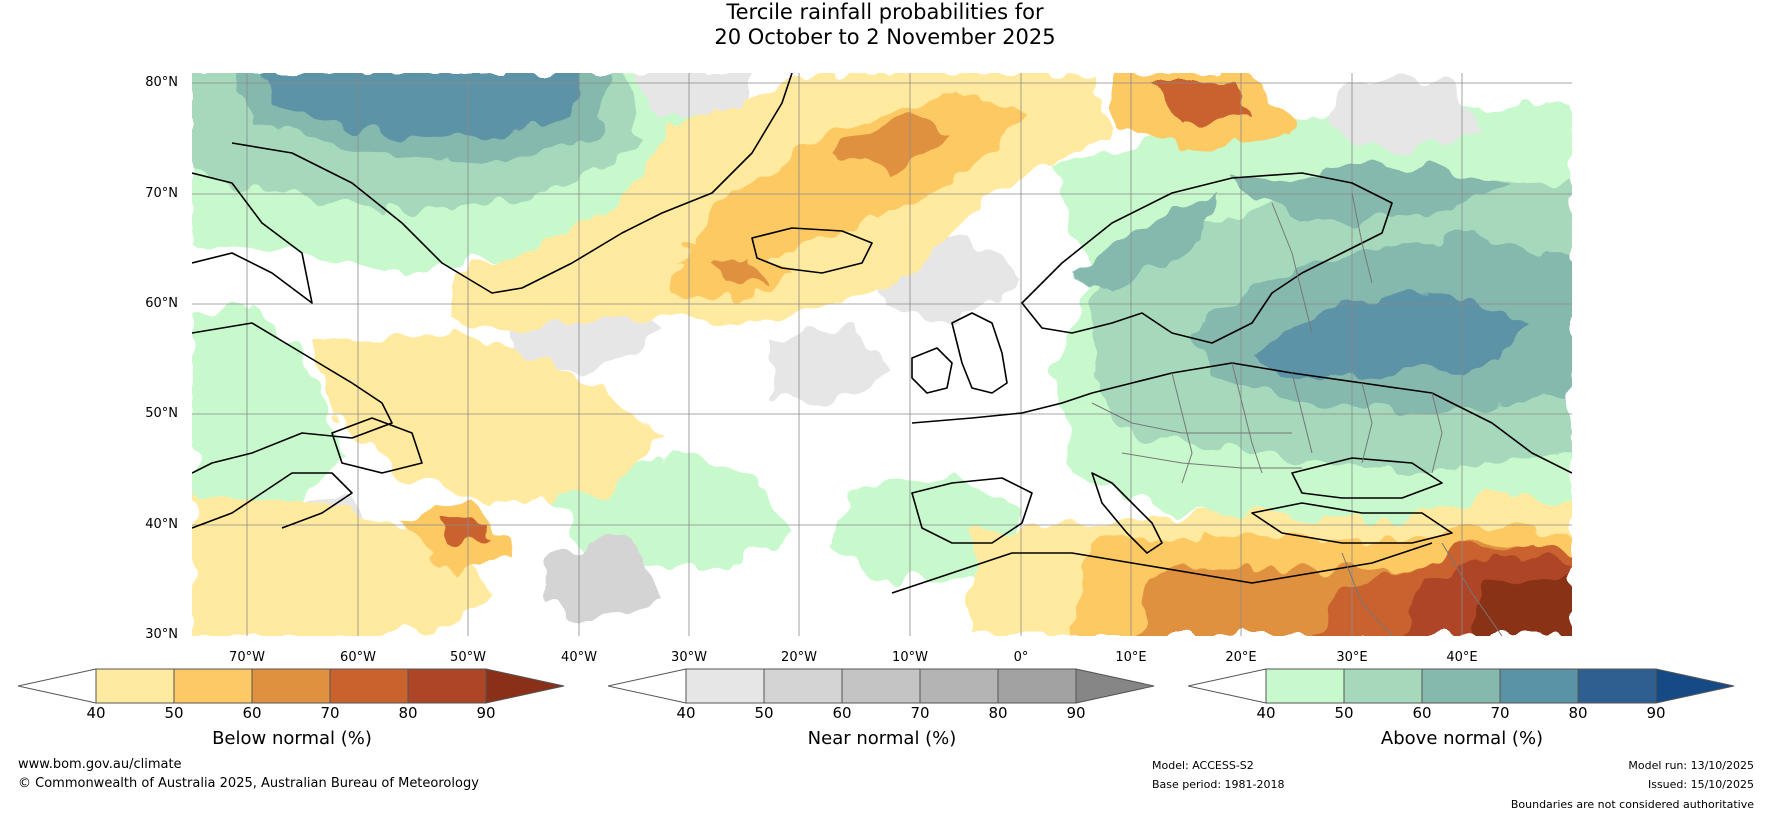  What do you see at coordinates (832, 363) in the screenshot?
I see `near-region-bay-biscay` at bounding box center [832, 363].